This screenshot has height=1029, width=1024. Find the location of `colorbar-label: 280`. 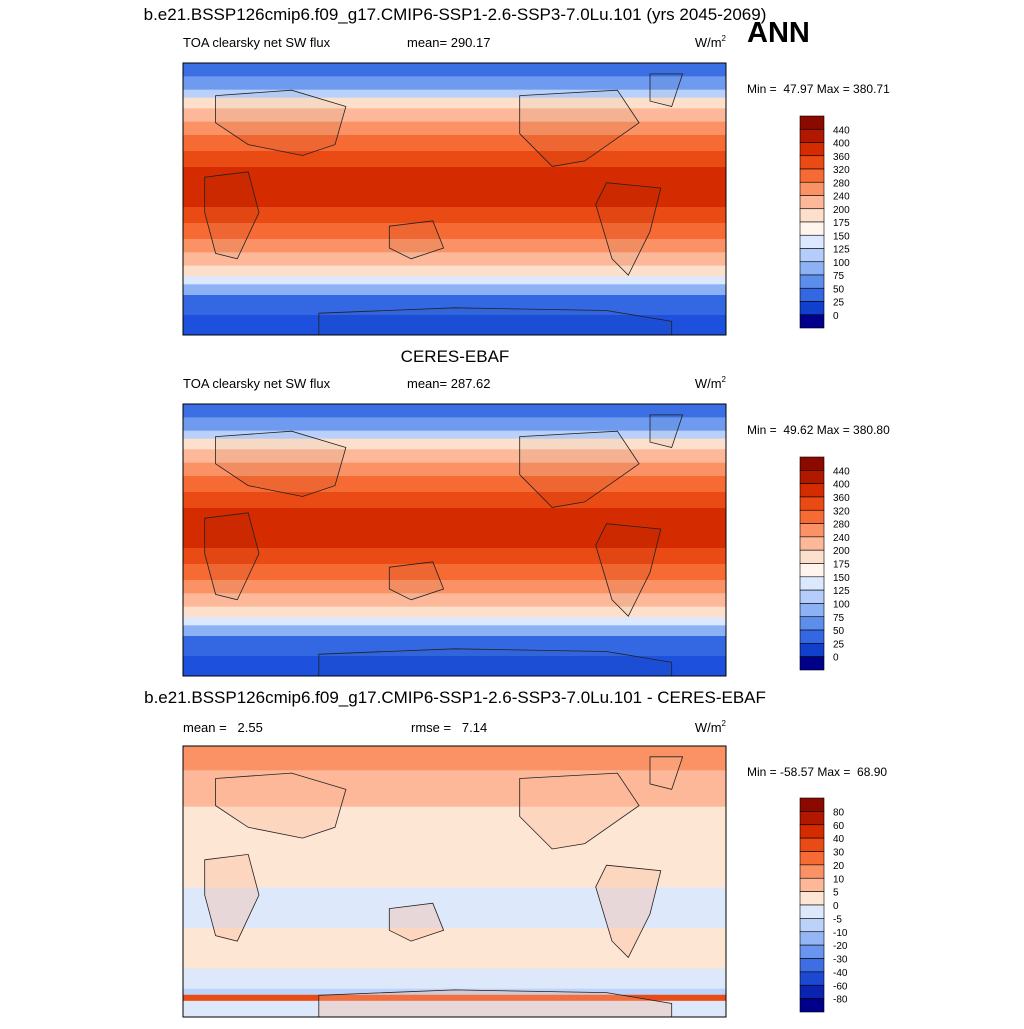

colorbar-label: 280 is located at coordinates (841, 183).